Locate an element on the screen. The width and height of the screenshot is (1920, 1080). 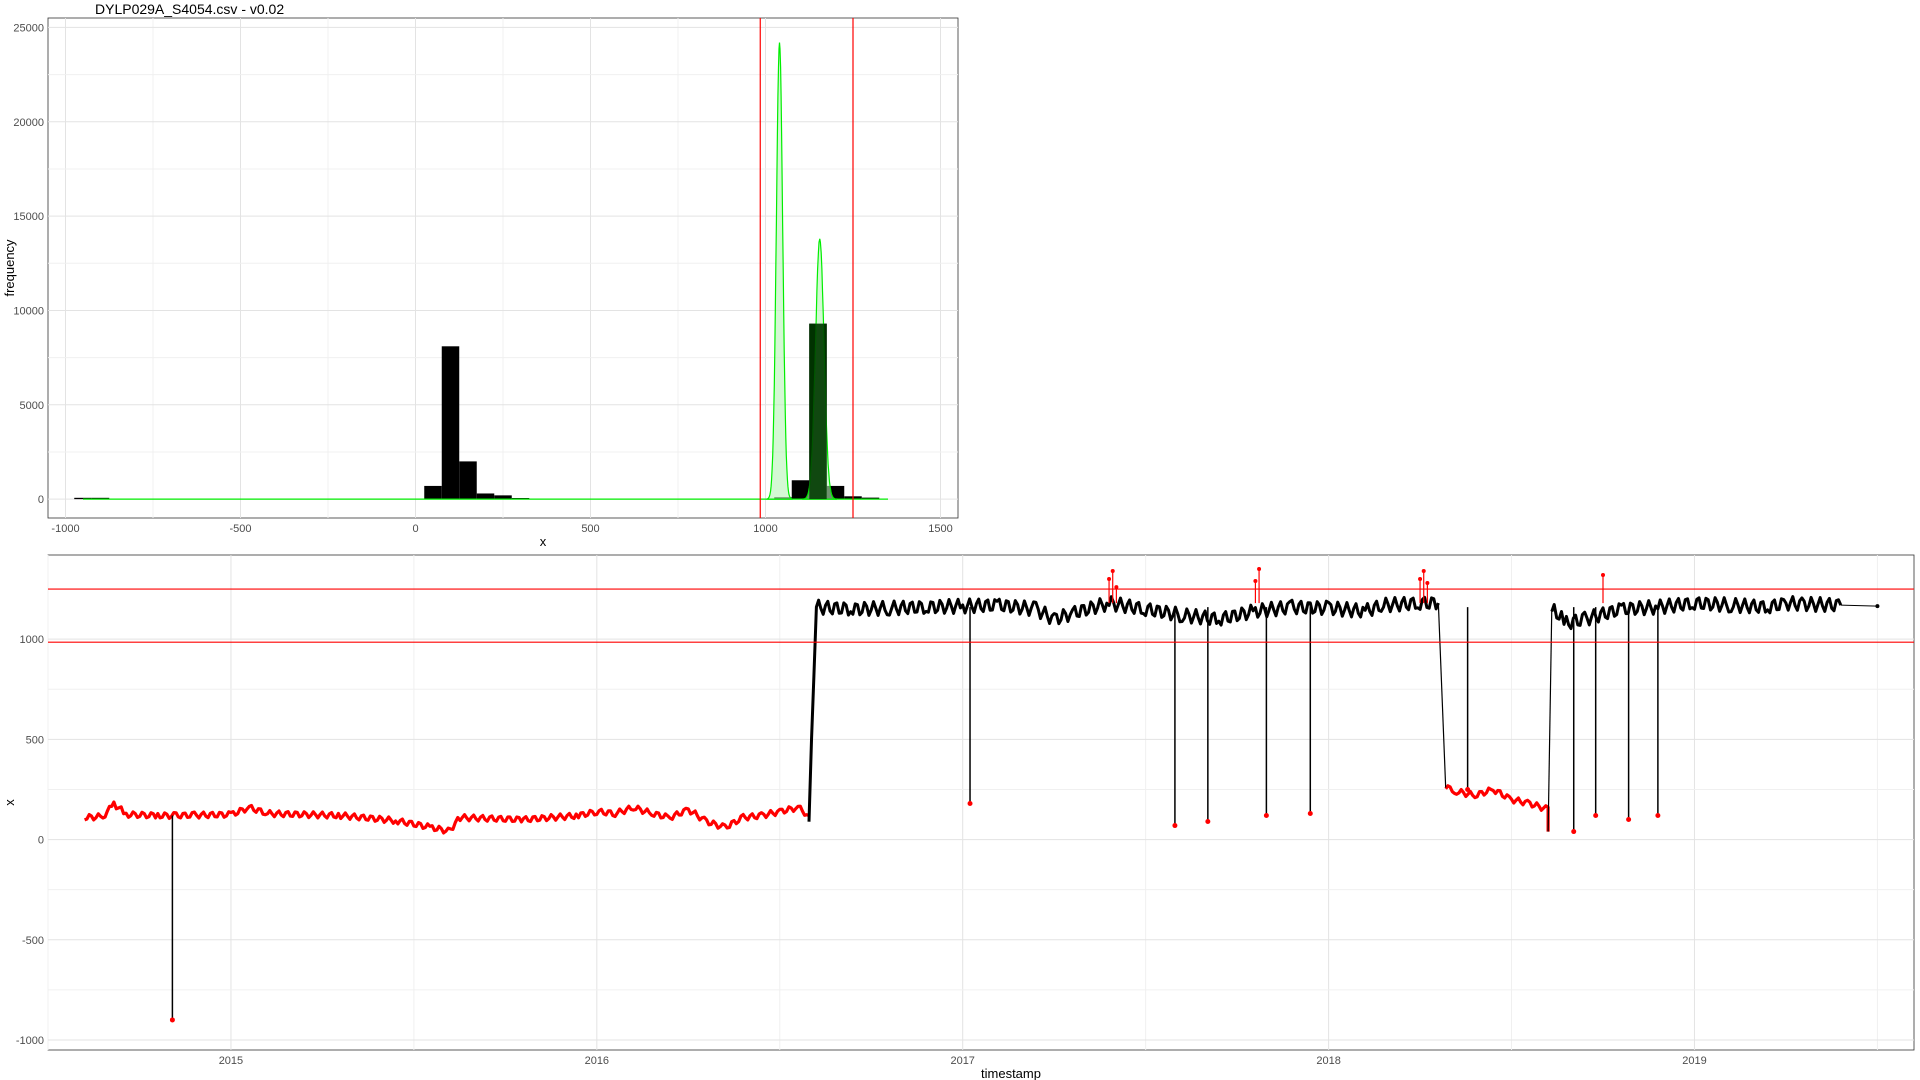
ts-x-tick-label: 2019 is located at coordinates (1694, 1061).